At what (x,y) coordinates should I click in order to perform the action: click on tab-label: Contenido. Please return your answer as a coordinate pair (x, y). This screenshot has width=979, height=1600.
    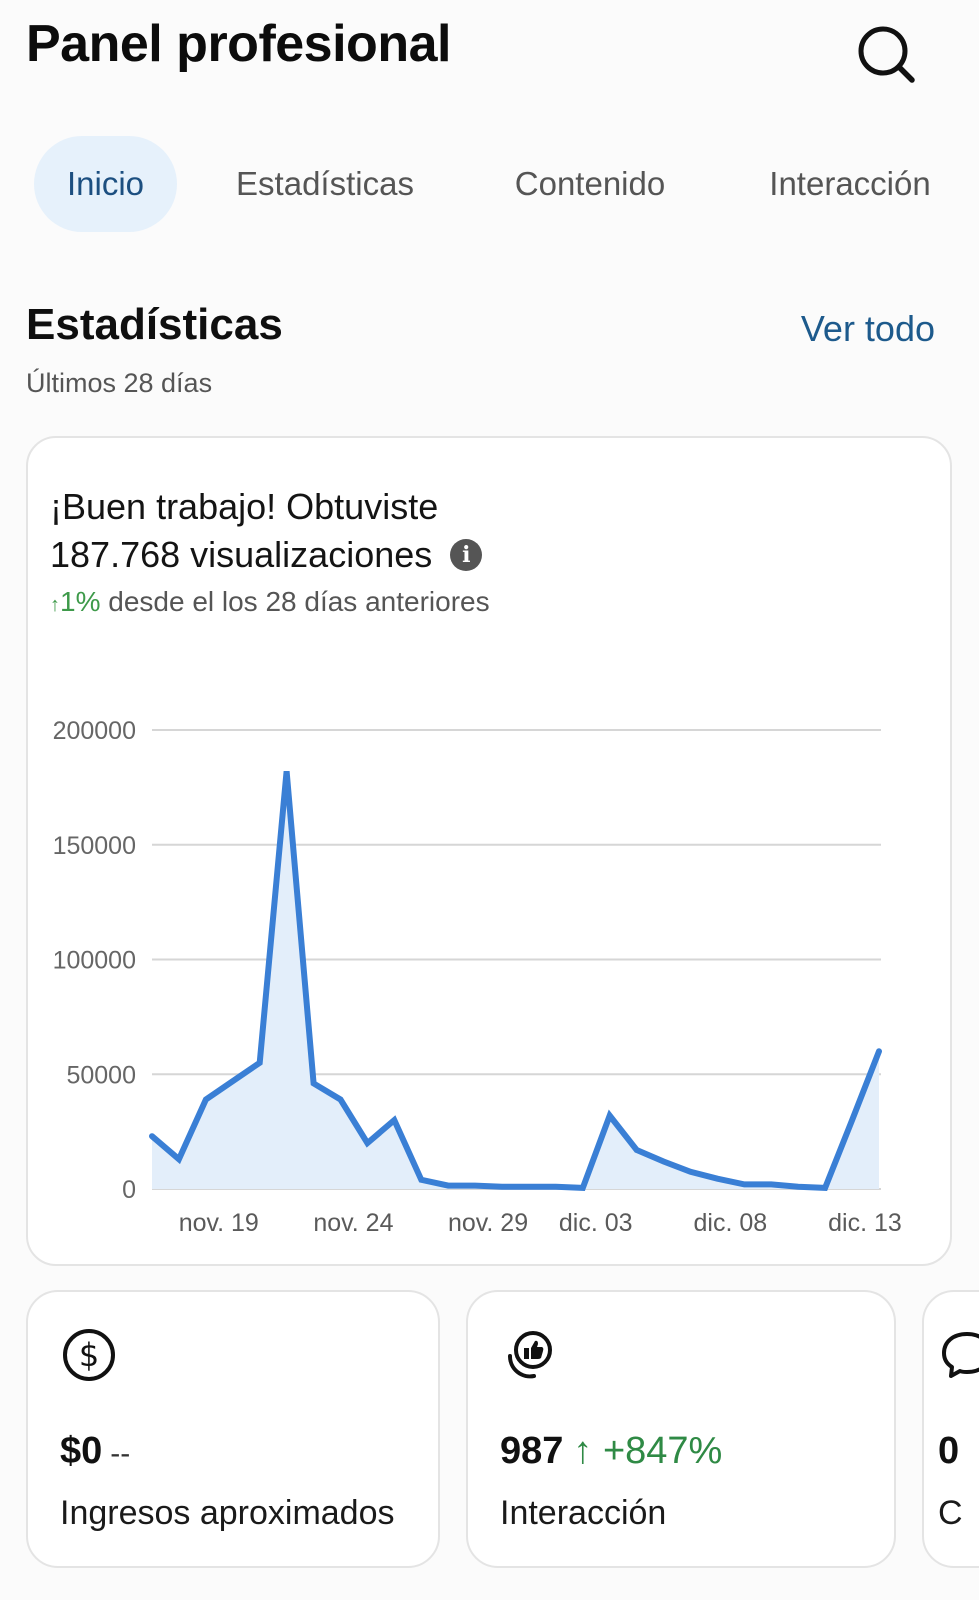
    Looking at the image, I should click on (590, 183).